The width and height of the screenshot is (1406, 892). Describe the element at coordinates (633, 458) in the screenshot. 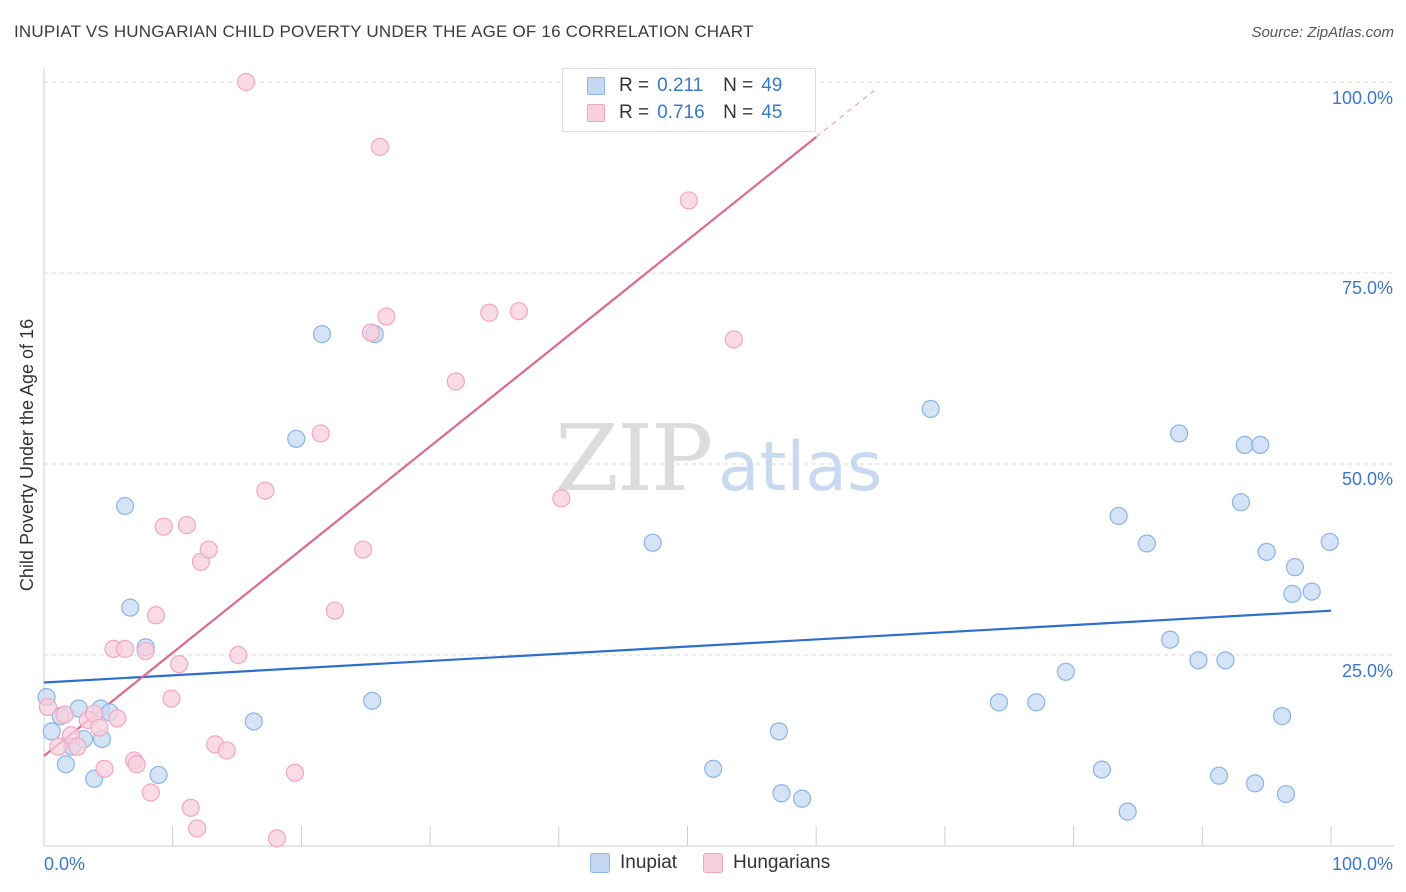

I see `watermark-zip: ZIP` at that location.